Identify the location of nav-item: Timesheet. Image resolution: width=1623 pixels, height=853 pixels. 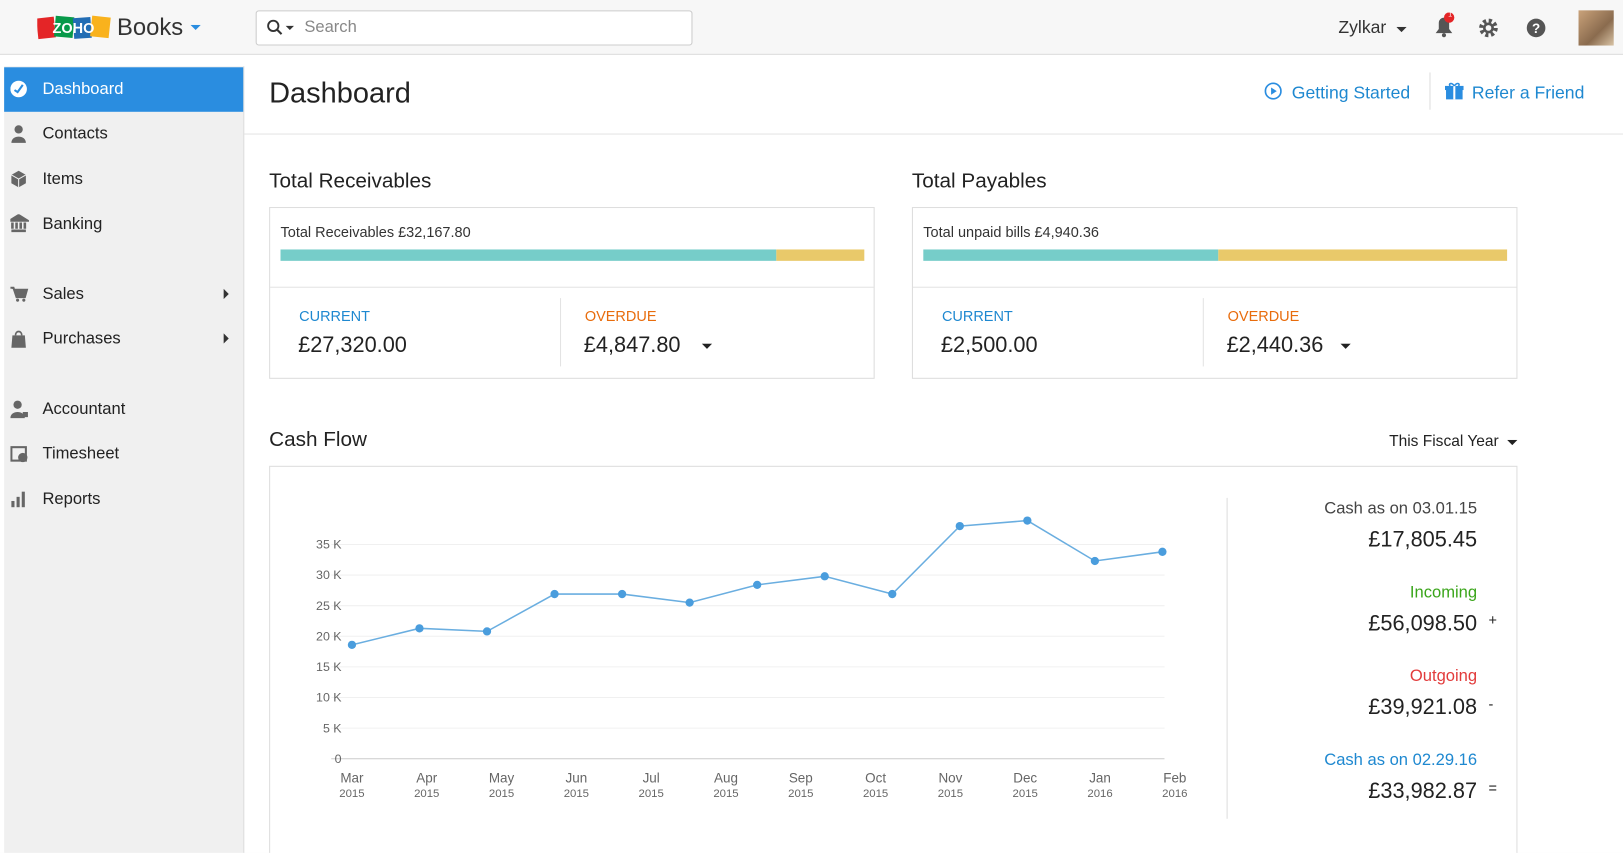
(123, 454).